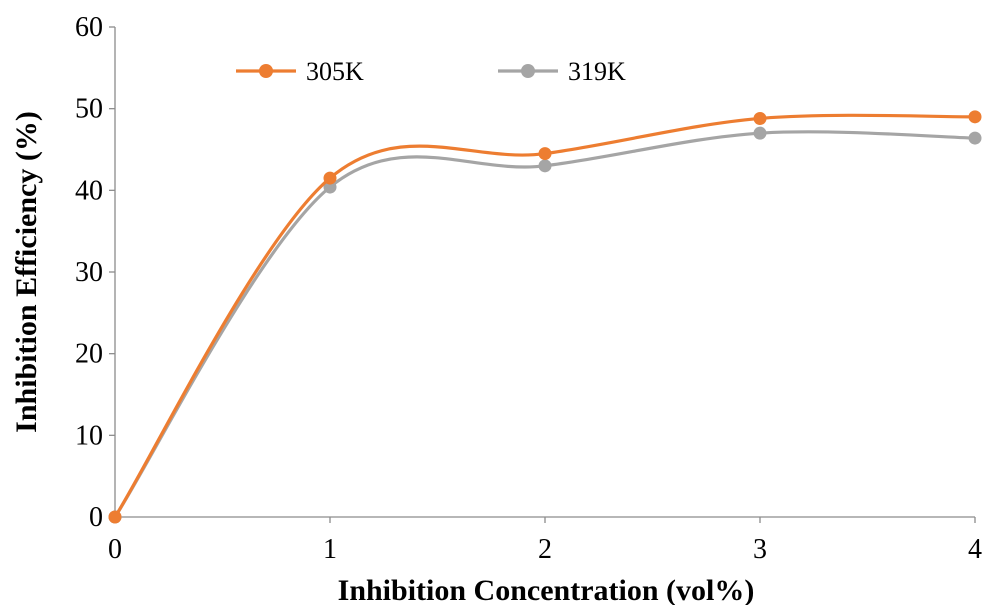 This screenshot has height=605, width=987. Describe the element at coordinates (300, 71) in the screenshot. I see `legend-item-305k: 305K` at that location.